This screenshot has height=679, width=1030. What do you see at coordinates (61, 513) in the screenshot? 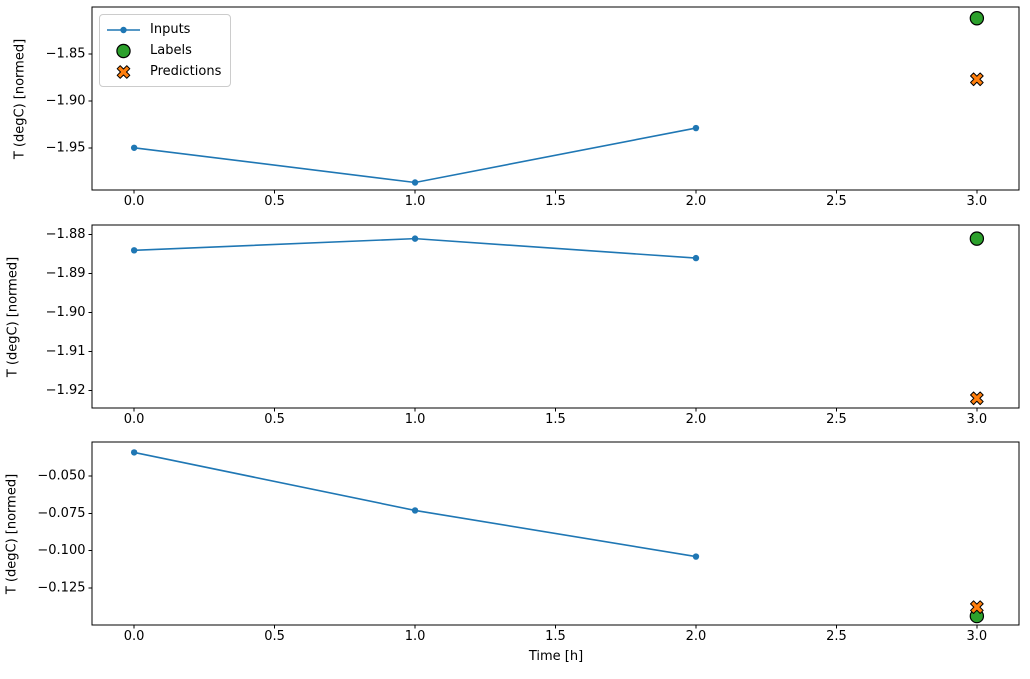
I see `y-tick-label: −0.075` at bounding box center [61, 513].